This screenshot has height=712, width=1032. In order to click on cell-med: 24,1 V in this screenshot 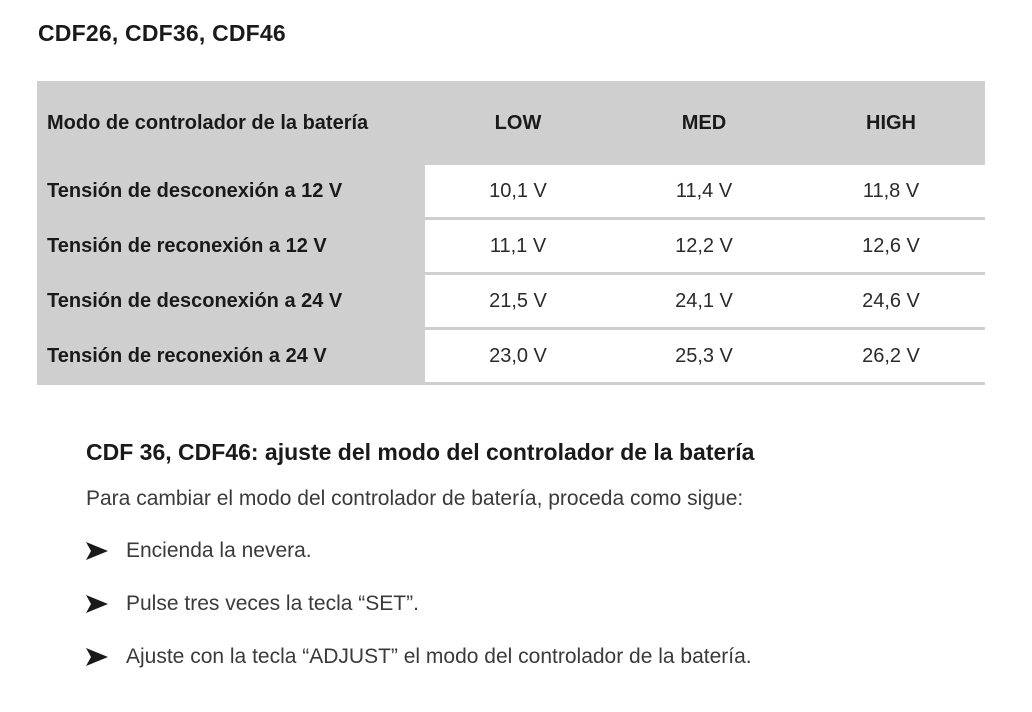, I will do `click(704, 301)`.